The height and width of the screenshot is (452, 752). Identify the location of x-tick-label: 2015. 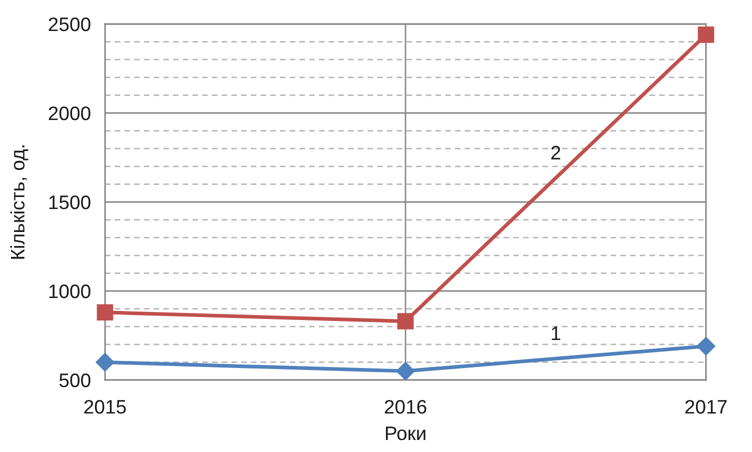
(105, 407).